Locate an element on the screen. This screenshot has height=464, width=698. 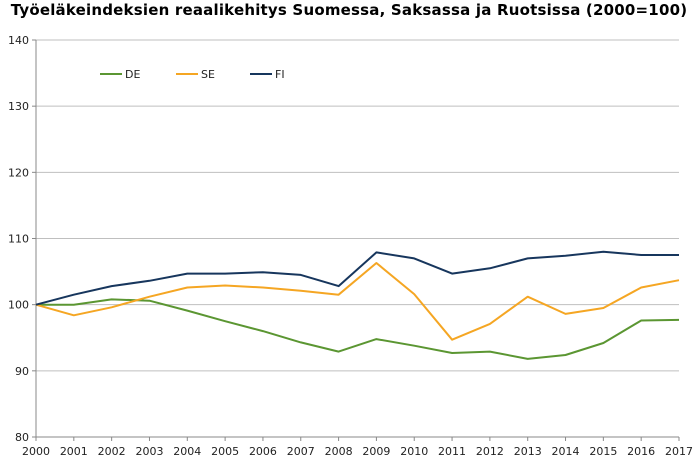
y-tick-label: 80 is located at coordinates (22, 437).